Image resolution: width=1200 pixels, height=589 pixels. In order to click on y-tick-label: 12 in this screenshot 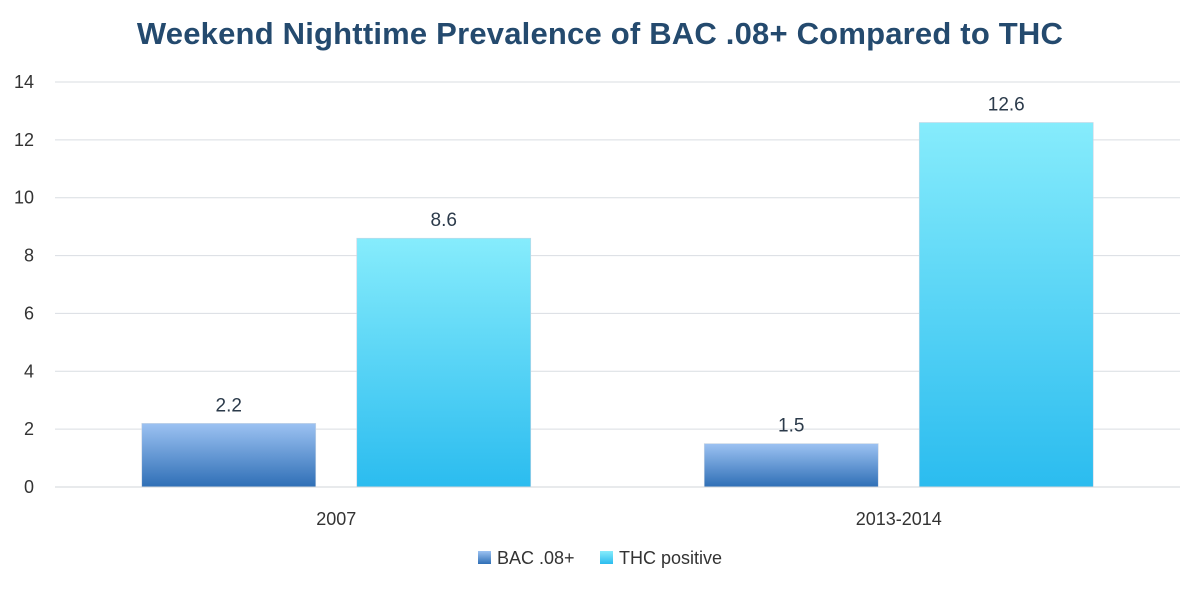, I will do `click(24, 140)`.